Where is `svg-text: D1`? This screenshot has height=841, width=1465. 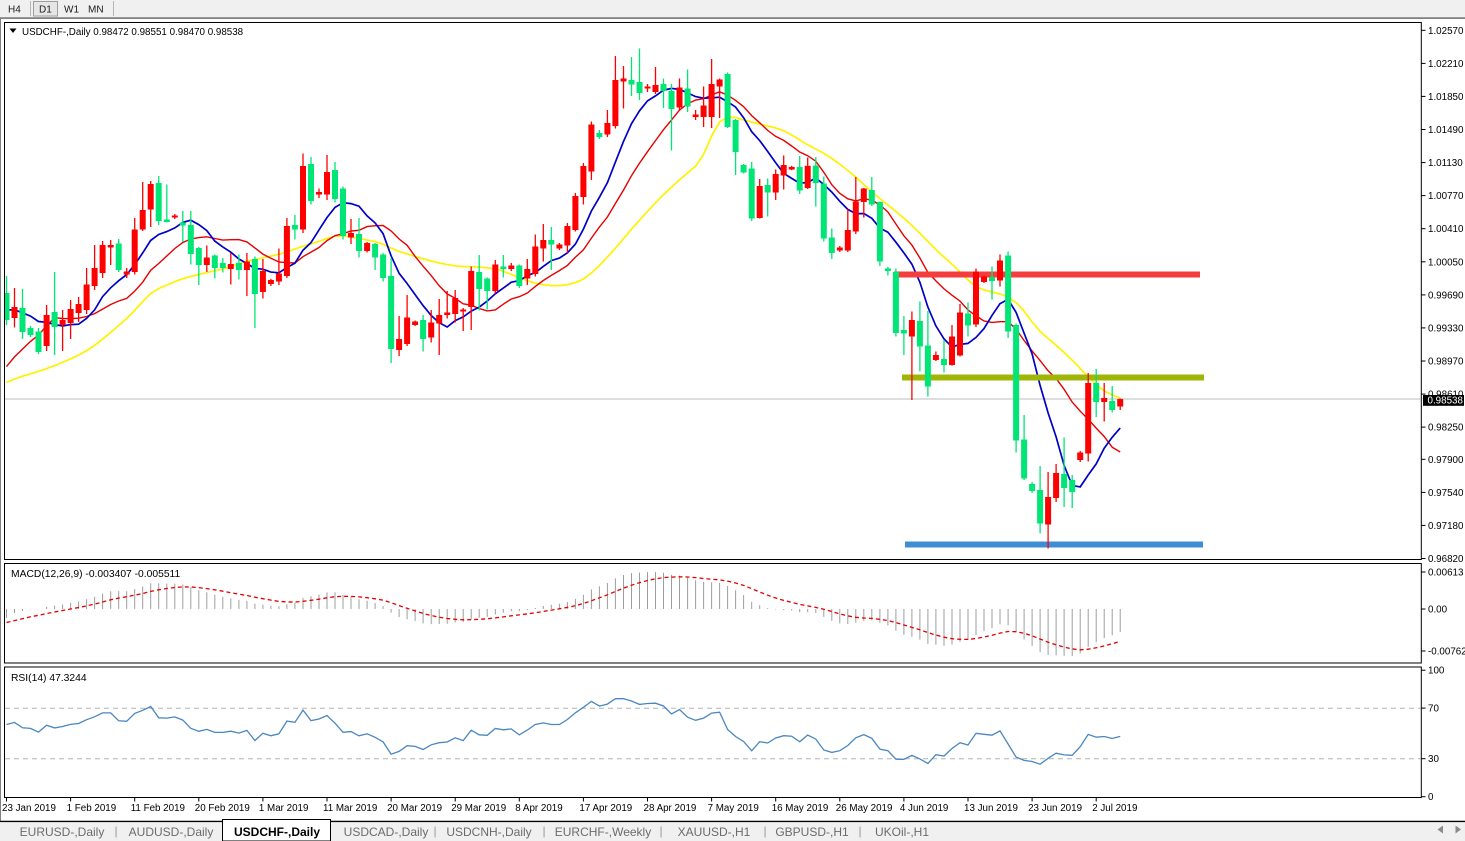 svg-text: D1 is located at coordinates (45, 10).